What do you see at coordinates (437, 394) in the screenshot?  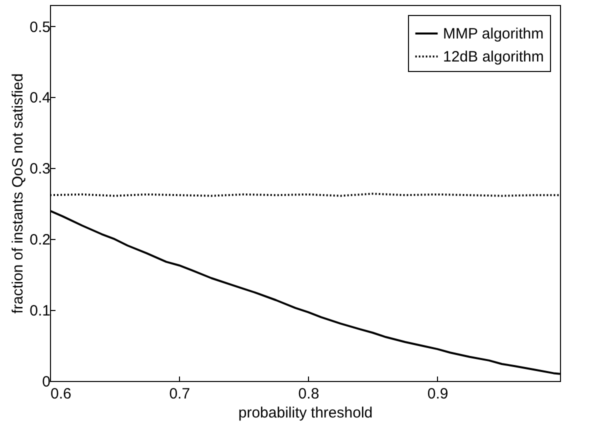 I see `x-tick-label: 0.9` at bounding box center [437, 394].